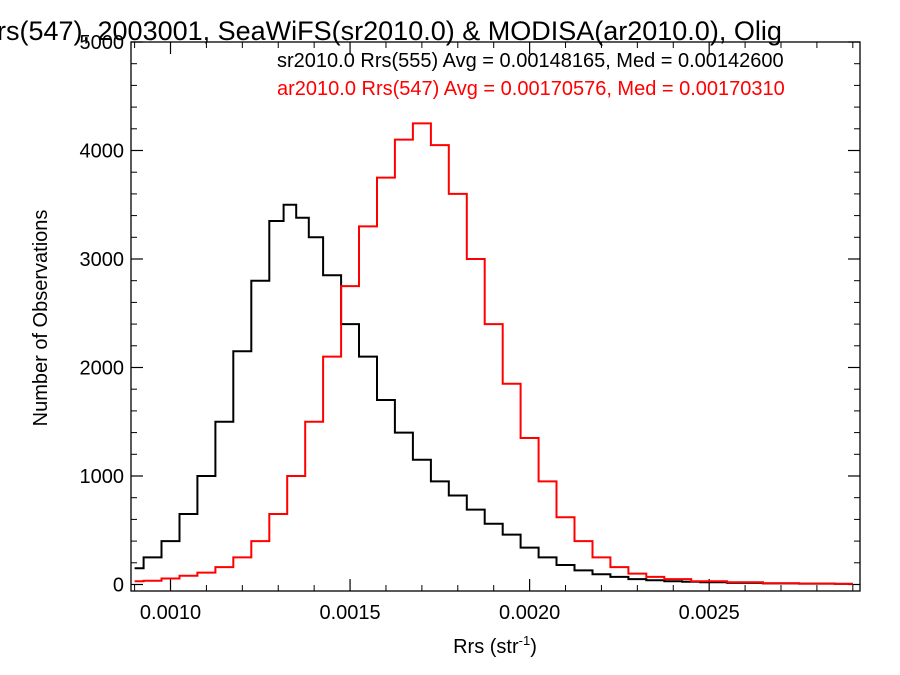 Image resolution: width=900 pixels, height=675 pixels. I want to click on y-tick-label: 3000, so click(102, 260).